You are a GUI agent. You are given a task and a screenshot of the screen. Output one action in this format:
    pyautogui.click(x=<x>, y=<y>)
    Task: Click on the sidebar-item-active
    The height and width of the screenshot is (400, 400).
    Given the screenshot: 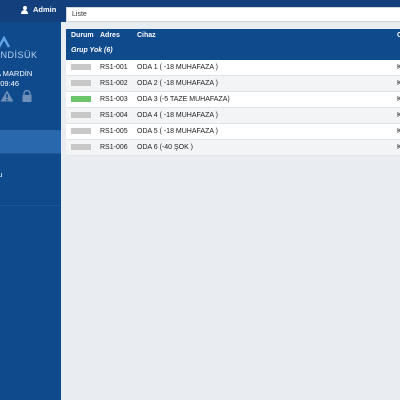 What is the action you would take?
    pyautogui.click(x=30, y=141)
    